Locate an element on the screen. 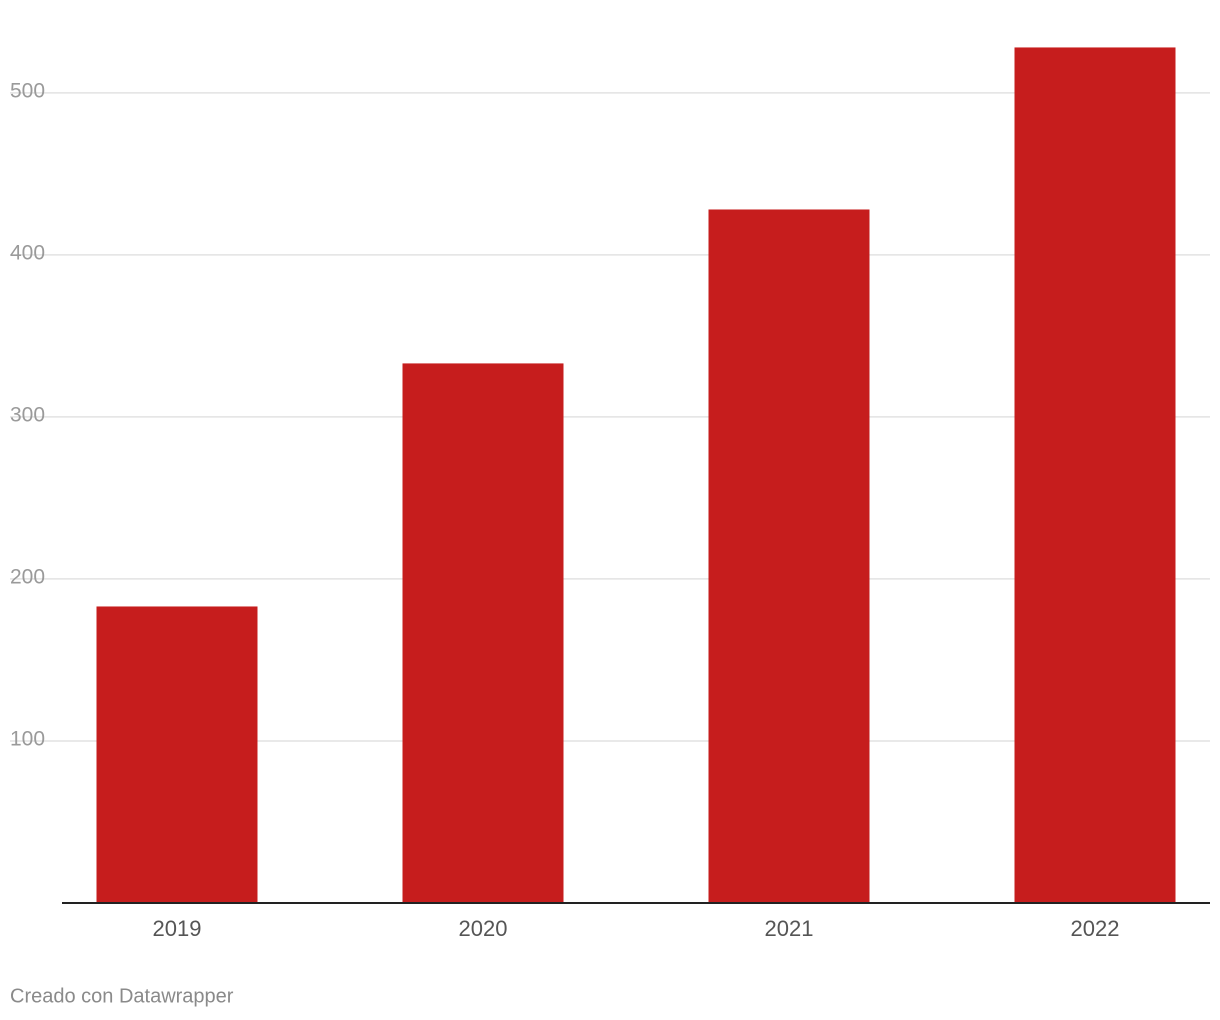 The height and width of the screenshot is (1020, 1220). y-tick-label: 400 is located at coordinates (27, 252).